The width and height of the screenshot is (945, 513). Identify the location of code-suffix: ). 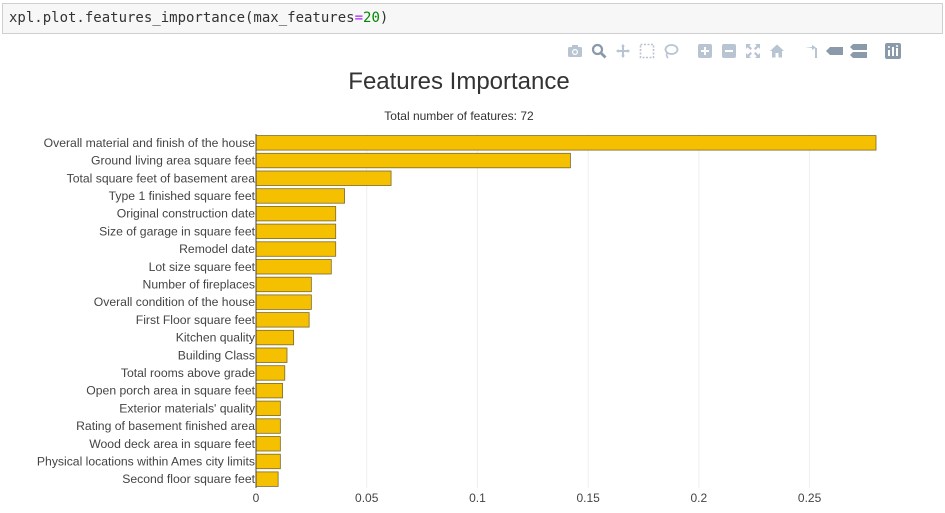
(384, 18).